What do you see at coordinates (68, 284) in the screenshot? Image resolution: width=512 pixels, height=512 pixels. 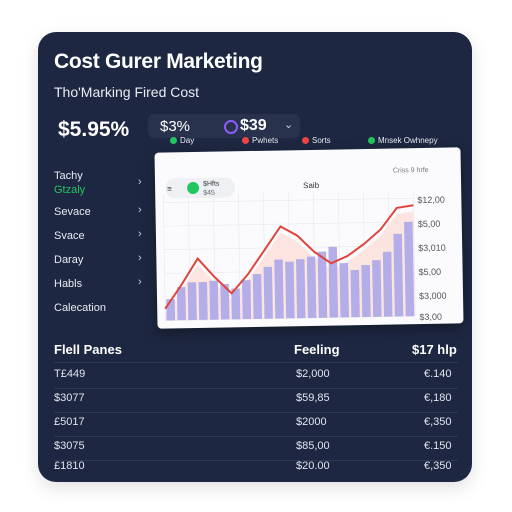 I see `sidebar-item-4: Habls` at bounding box center [68, 284].